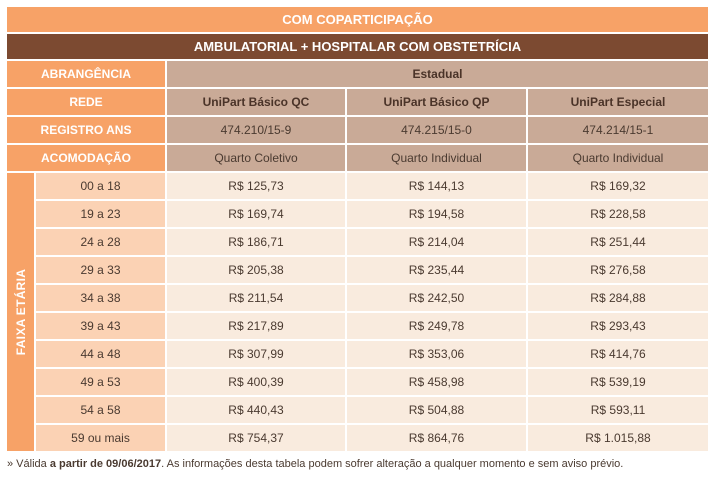  I want to click on table-row: 00 a 18 R$ 125,73 R$ 144,13 R$ 169,32, so click(372, 186).